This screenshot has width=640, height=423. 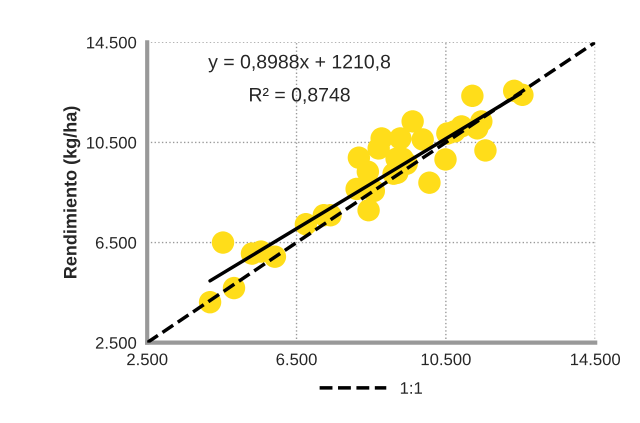 I want to click on x-tick-label: 10.500, so click(x=446, y=359).